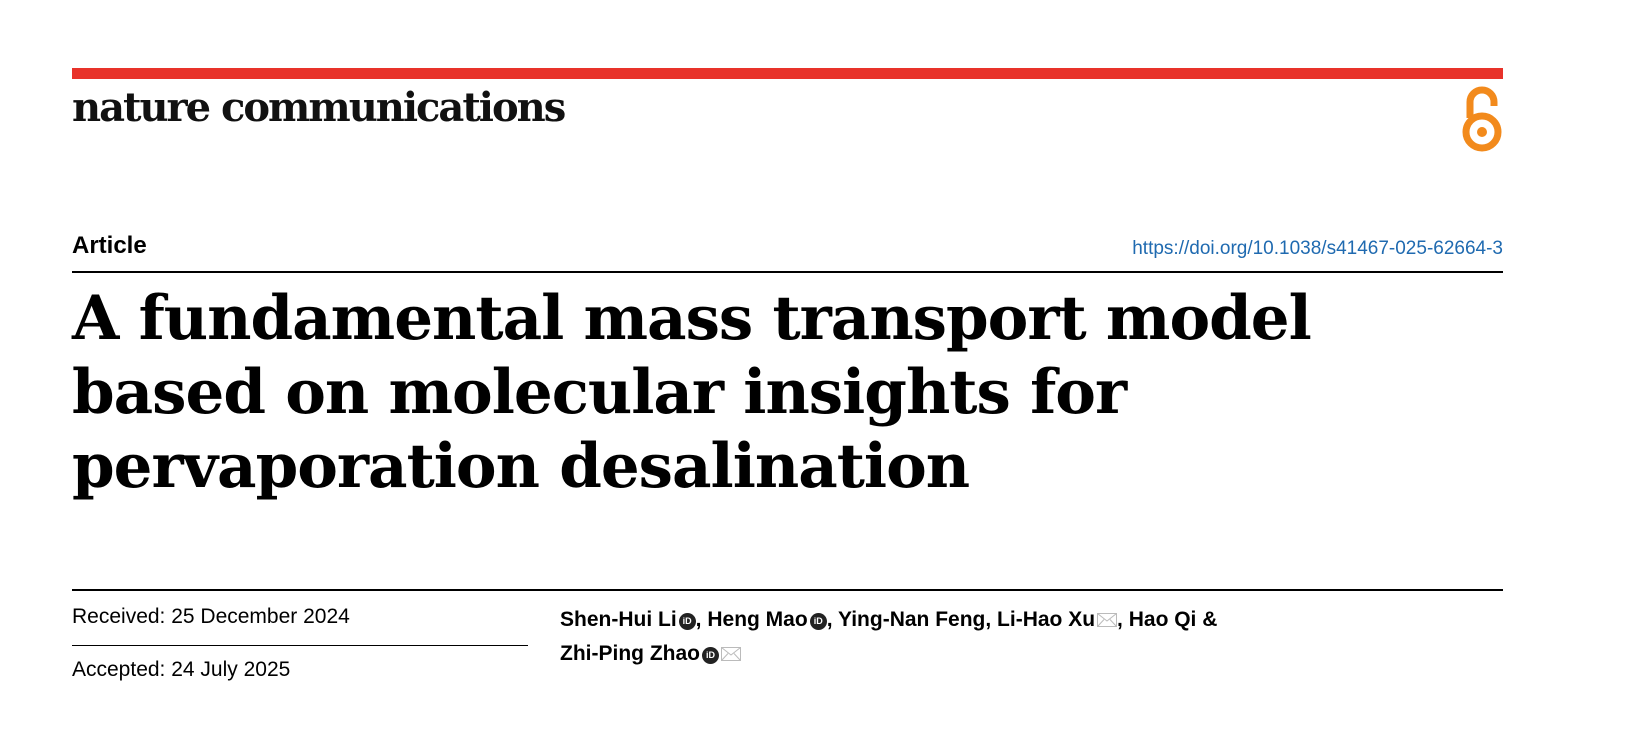 The image size is (1638, 729). I want to click on author-name: Hao Qi, so click(1162, 619).